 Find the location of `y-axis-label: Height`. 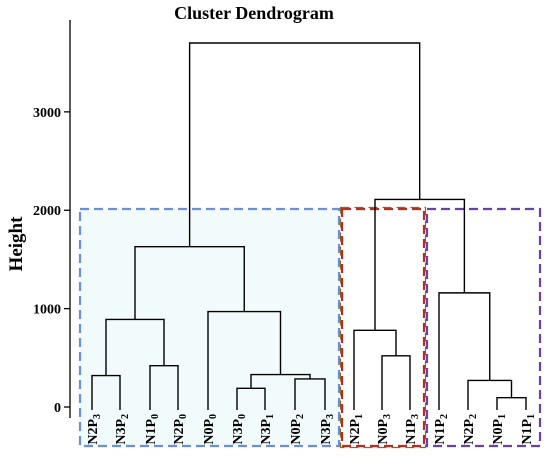

y-axis-label: Height is located at coordinates (16, 244).